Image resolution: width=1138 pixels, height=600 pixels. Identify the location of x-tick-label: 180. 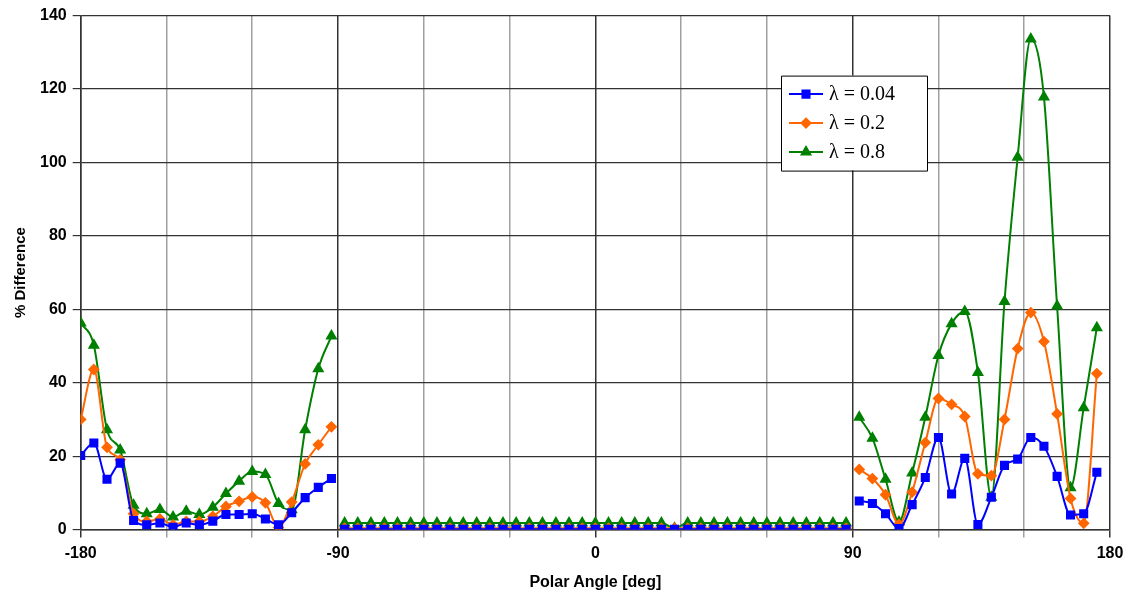
(1110, 552).